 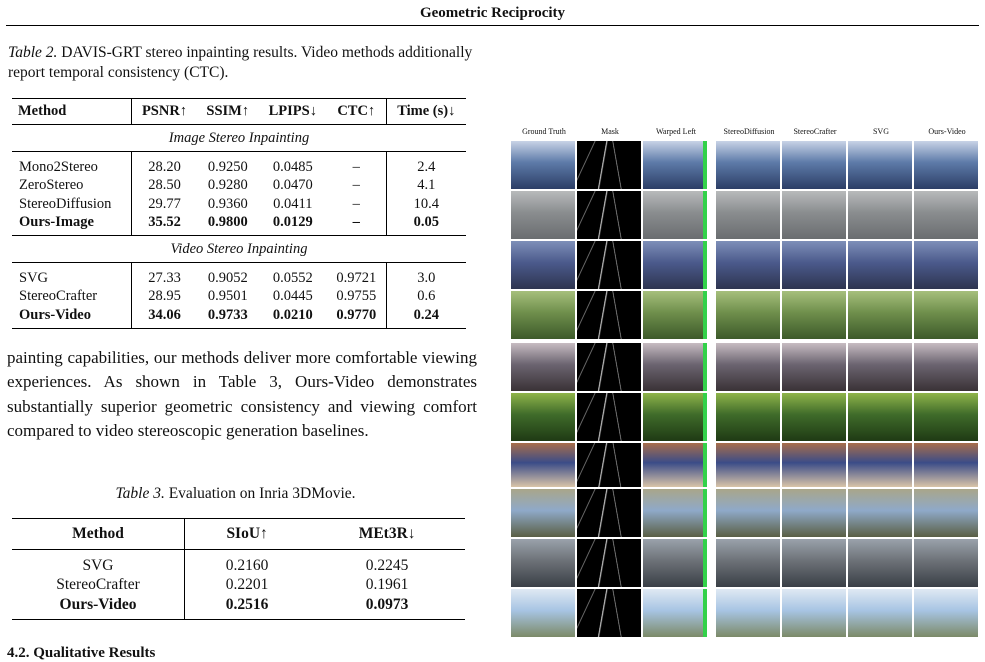 I want to click on table2-header-cell: PSNR↑, so click(x=164, y=111).